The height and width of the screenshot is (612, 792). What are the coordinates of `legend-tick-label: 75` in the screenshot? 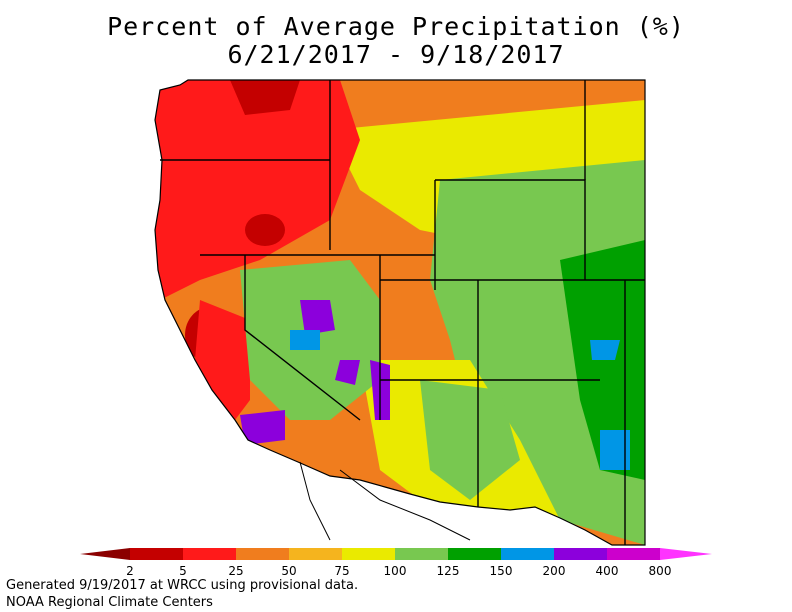 It's located at (341, 571).